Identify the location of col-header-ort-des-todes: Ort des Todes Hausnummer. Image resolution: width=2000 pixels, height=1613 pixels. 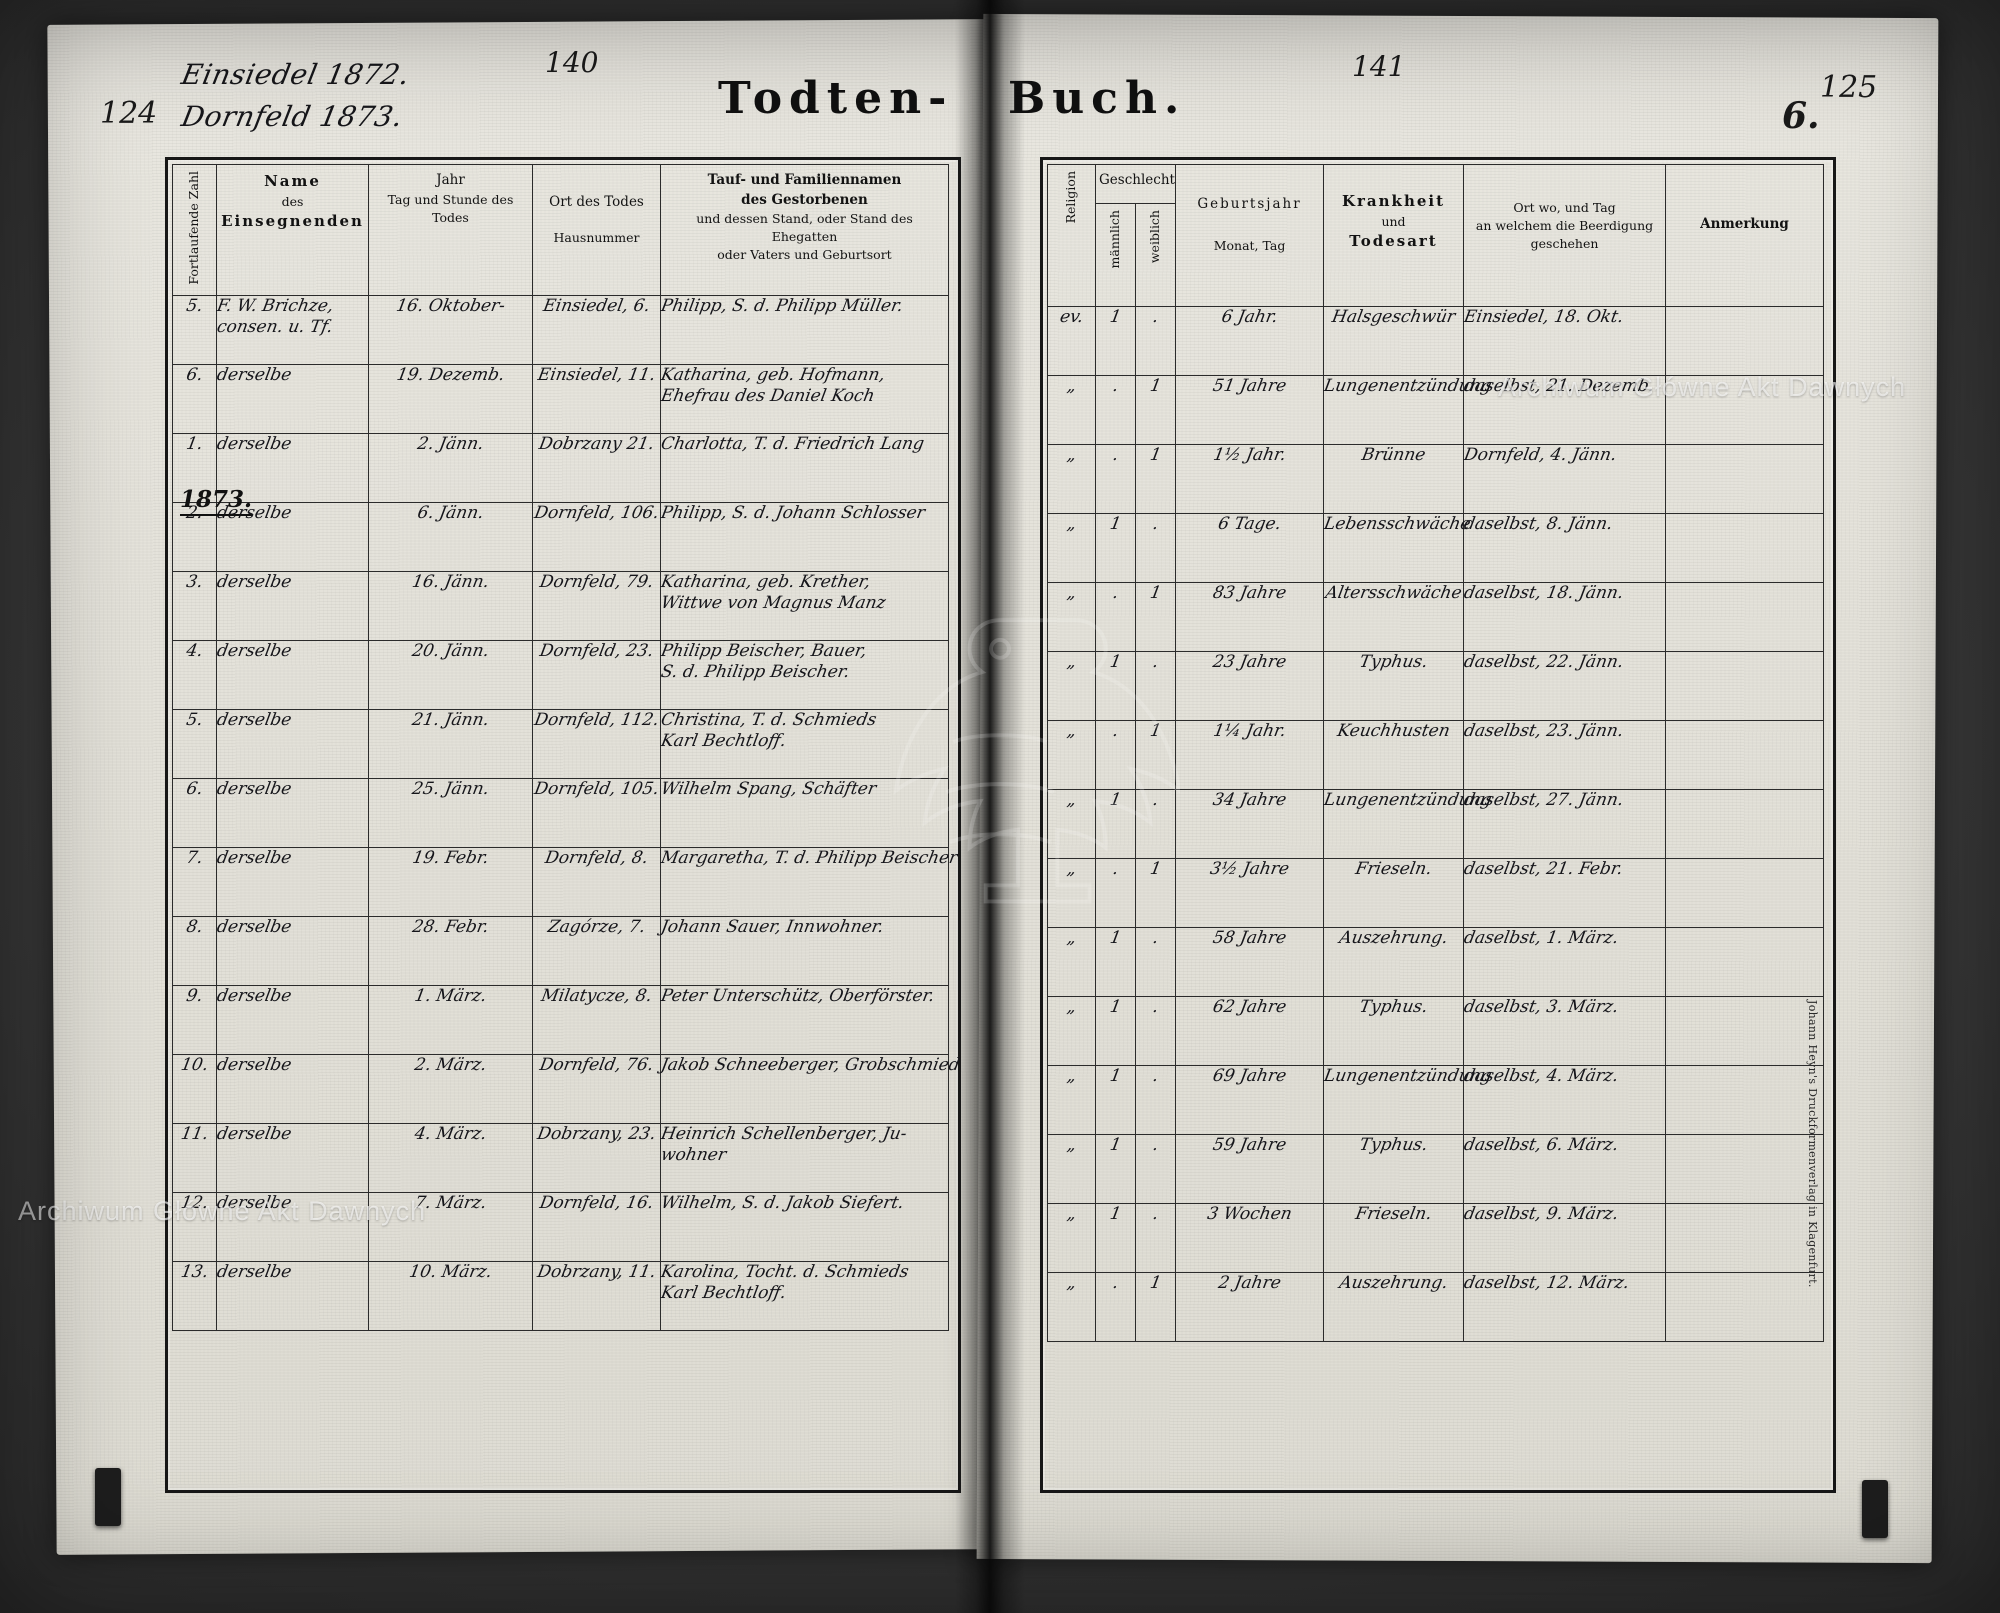
(596, 230).